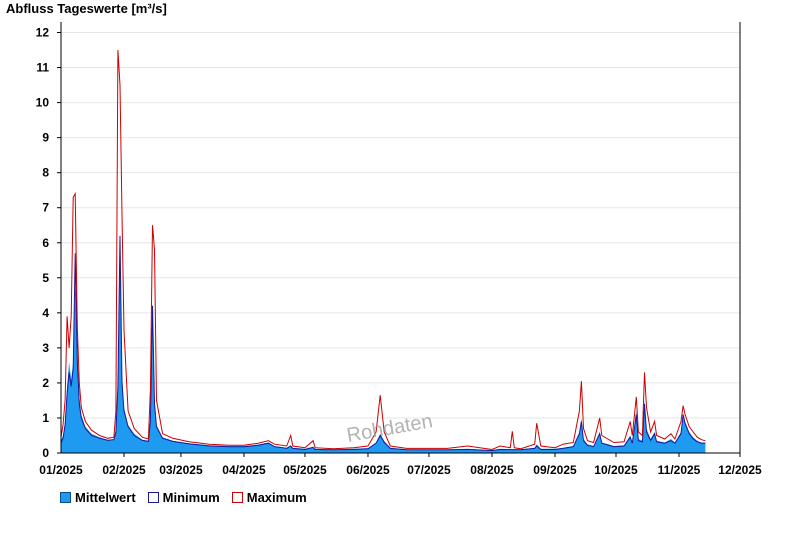 This screenshot has height=550, width=800. Describe the element at coordinates (616, 470) in the screenshot. I see `x-tick-label: 10/2025` at that location.